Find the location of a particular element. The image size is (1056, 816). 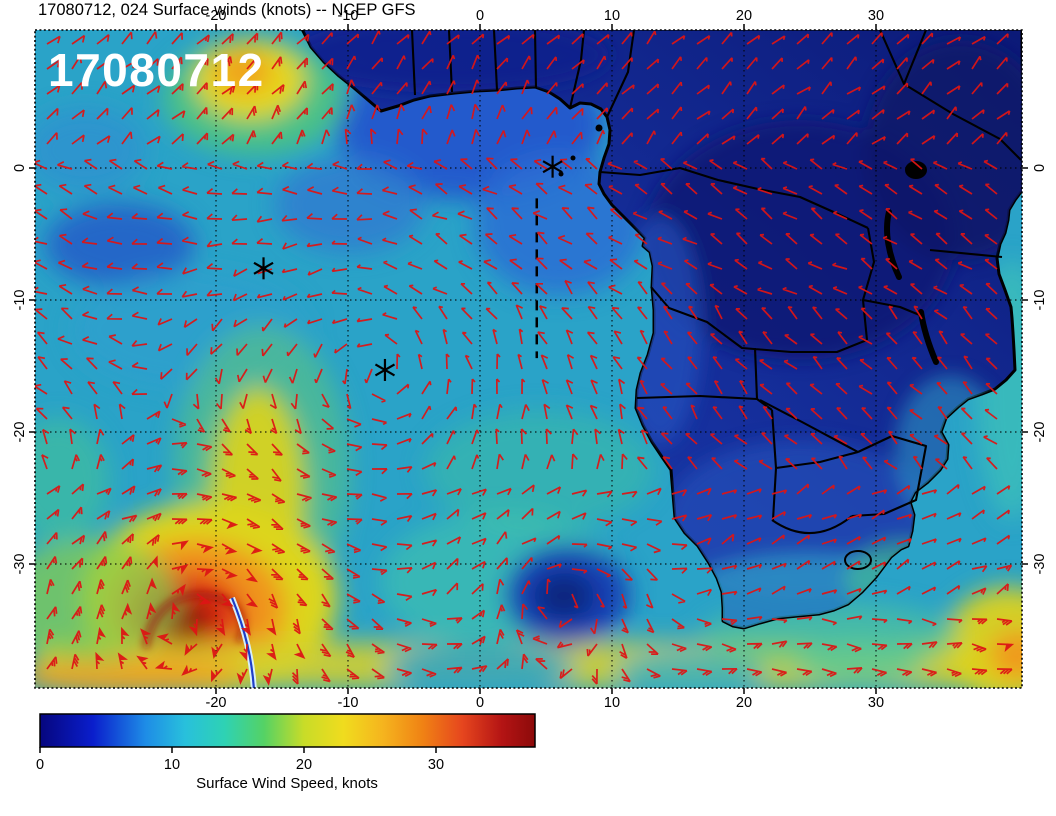

y-tick-label-left: -10 is located at coordinates (20, 300).